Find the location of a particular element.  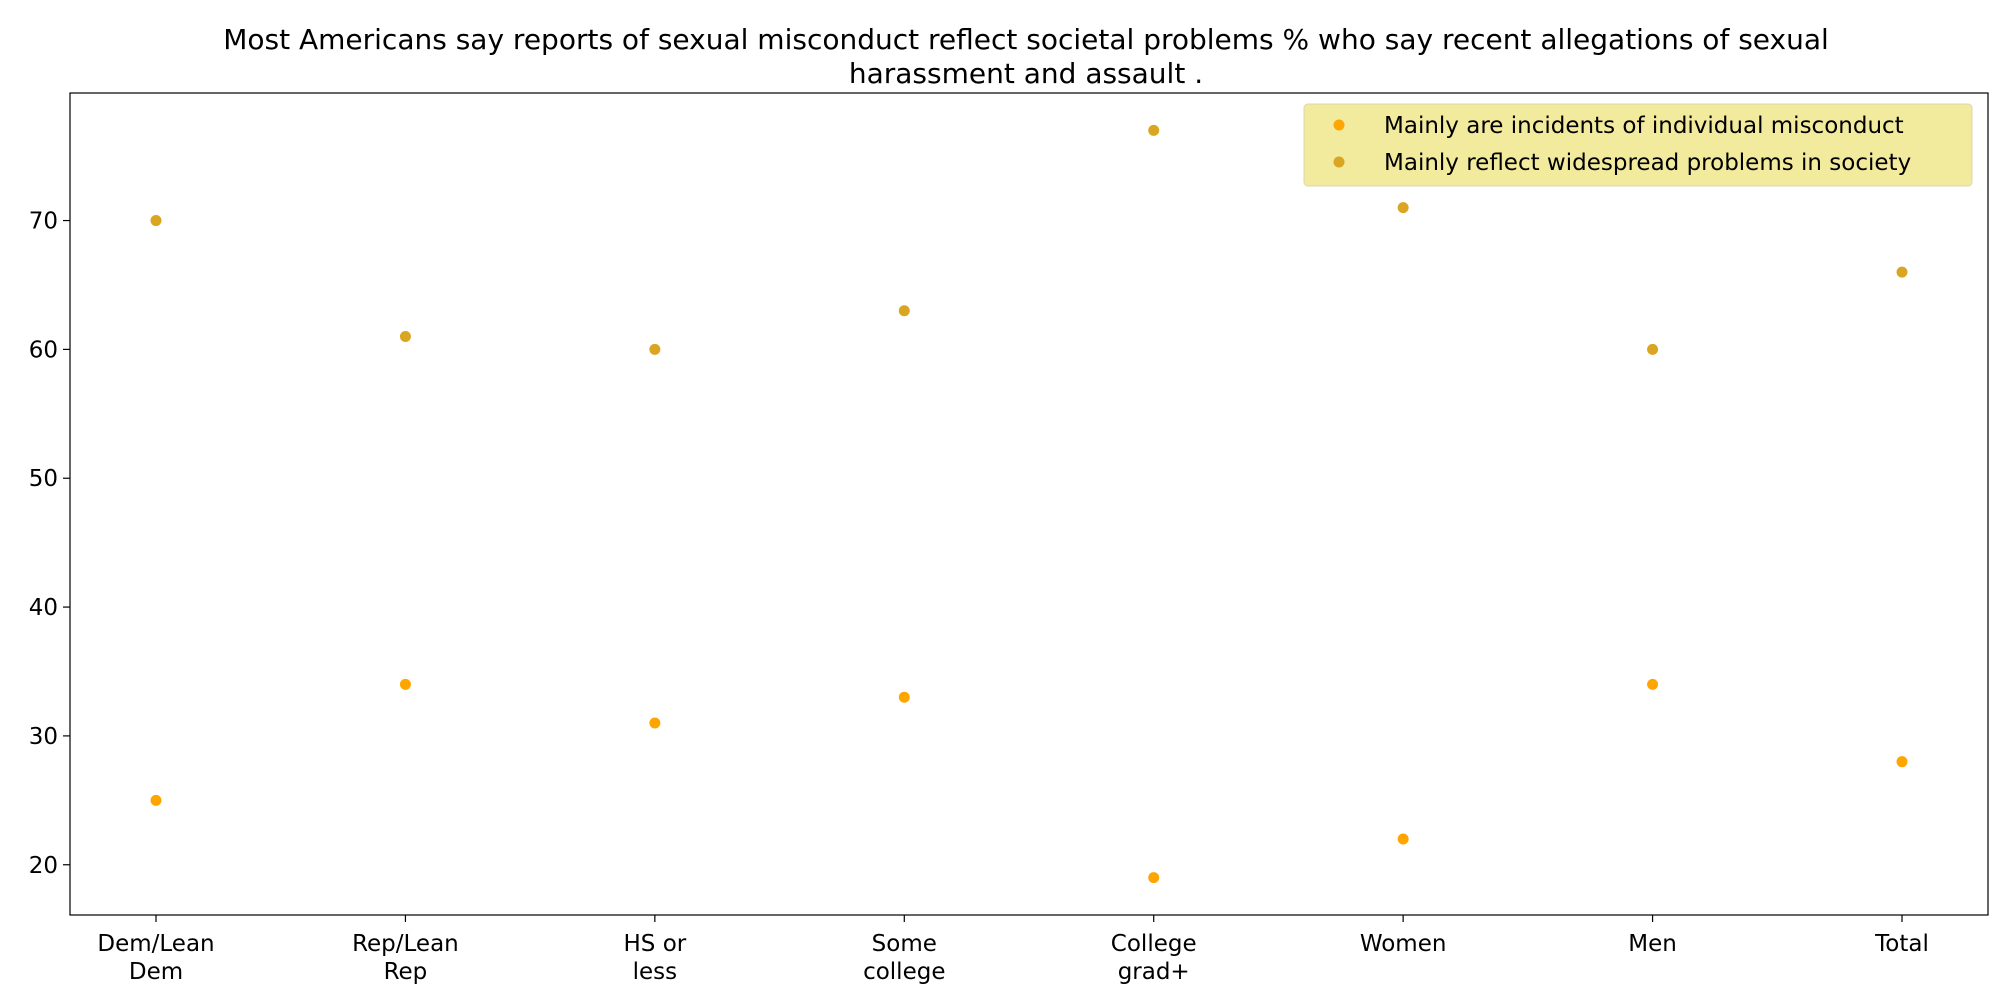

y-tick-label: 70 is located at coordinates (43, 222).